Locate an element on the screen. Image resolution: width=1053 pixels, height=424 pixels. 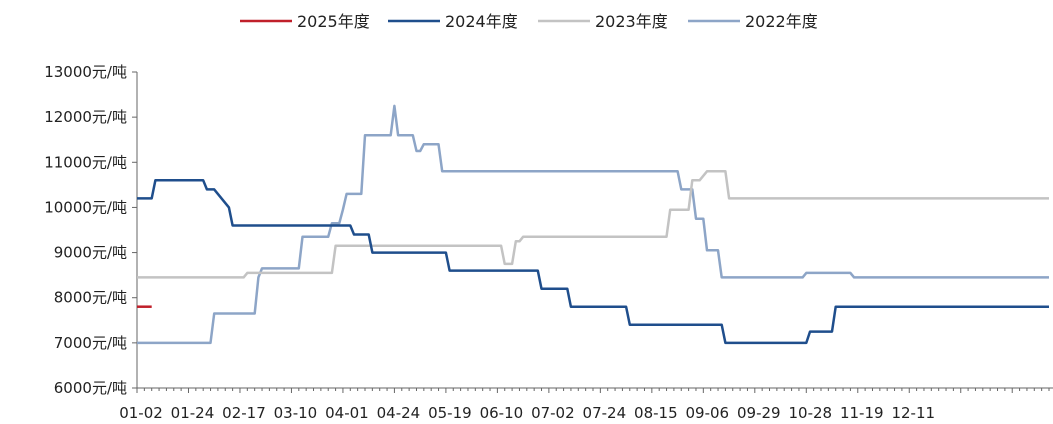
y-tick-label: 10000元/吨 is located at coordinates (85, 207).